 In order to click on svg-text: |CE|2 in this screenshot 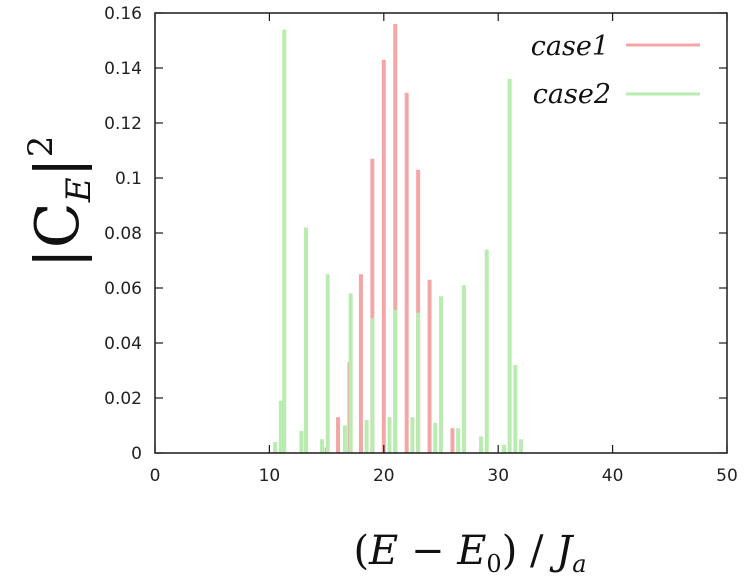, I will do `click(60, 202)`.